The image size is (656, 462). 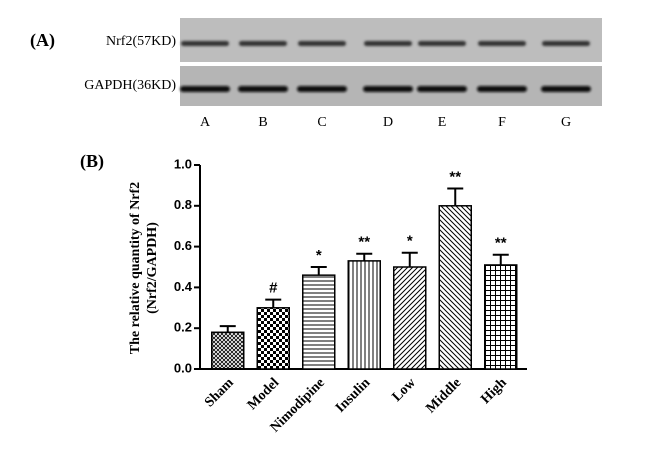 What do you see at coordinates (92, 161) in the screenshot?
I see `panel-label: (B)` at bounding box center [92, 161].